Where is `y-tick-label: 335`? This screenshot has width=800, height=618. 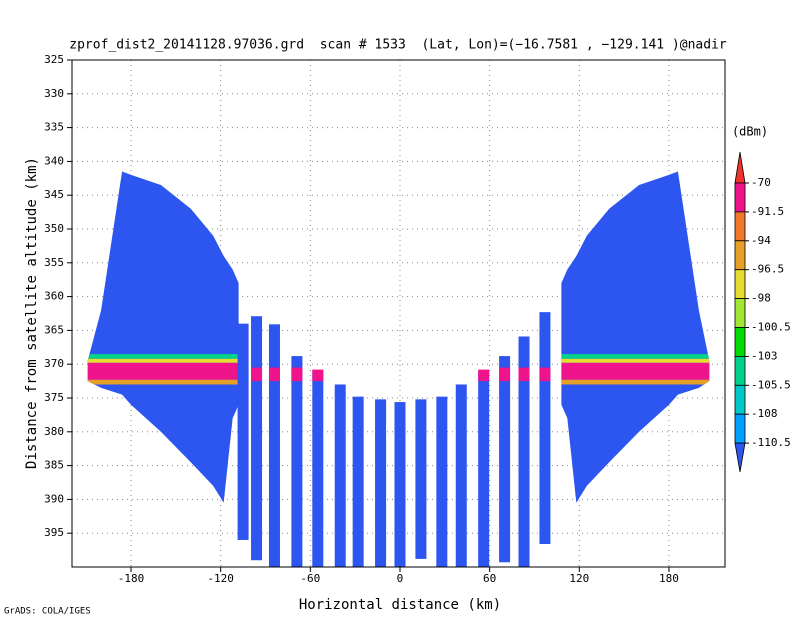 y-tick-label: 335 is located at coordinates (54, 127).